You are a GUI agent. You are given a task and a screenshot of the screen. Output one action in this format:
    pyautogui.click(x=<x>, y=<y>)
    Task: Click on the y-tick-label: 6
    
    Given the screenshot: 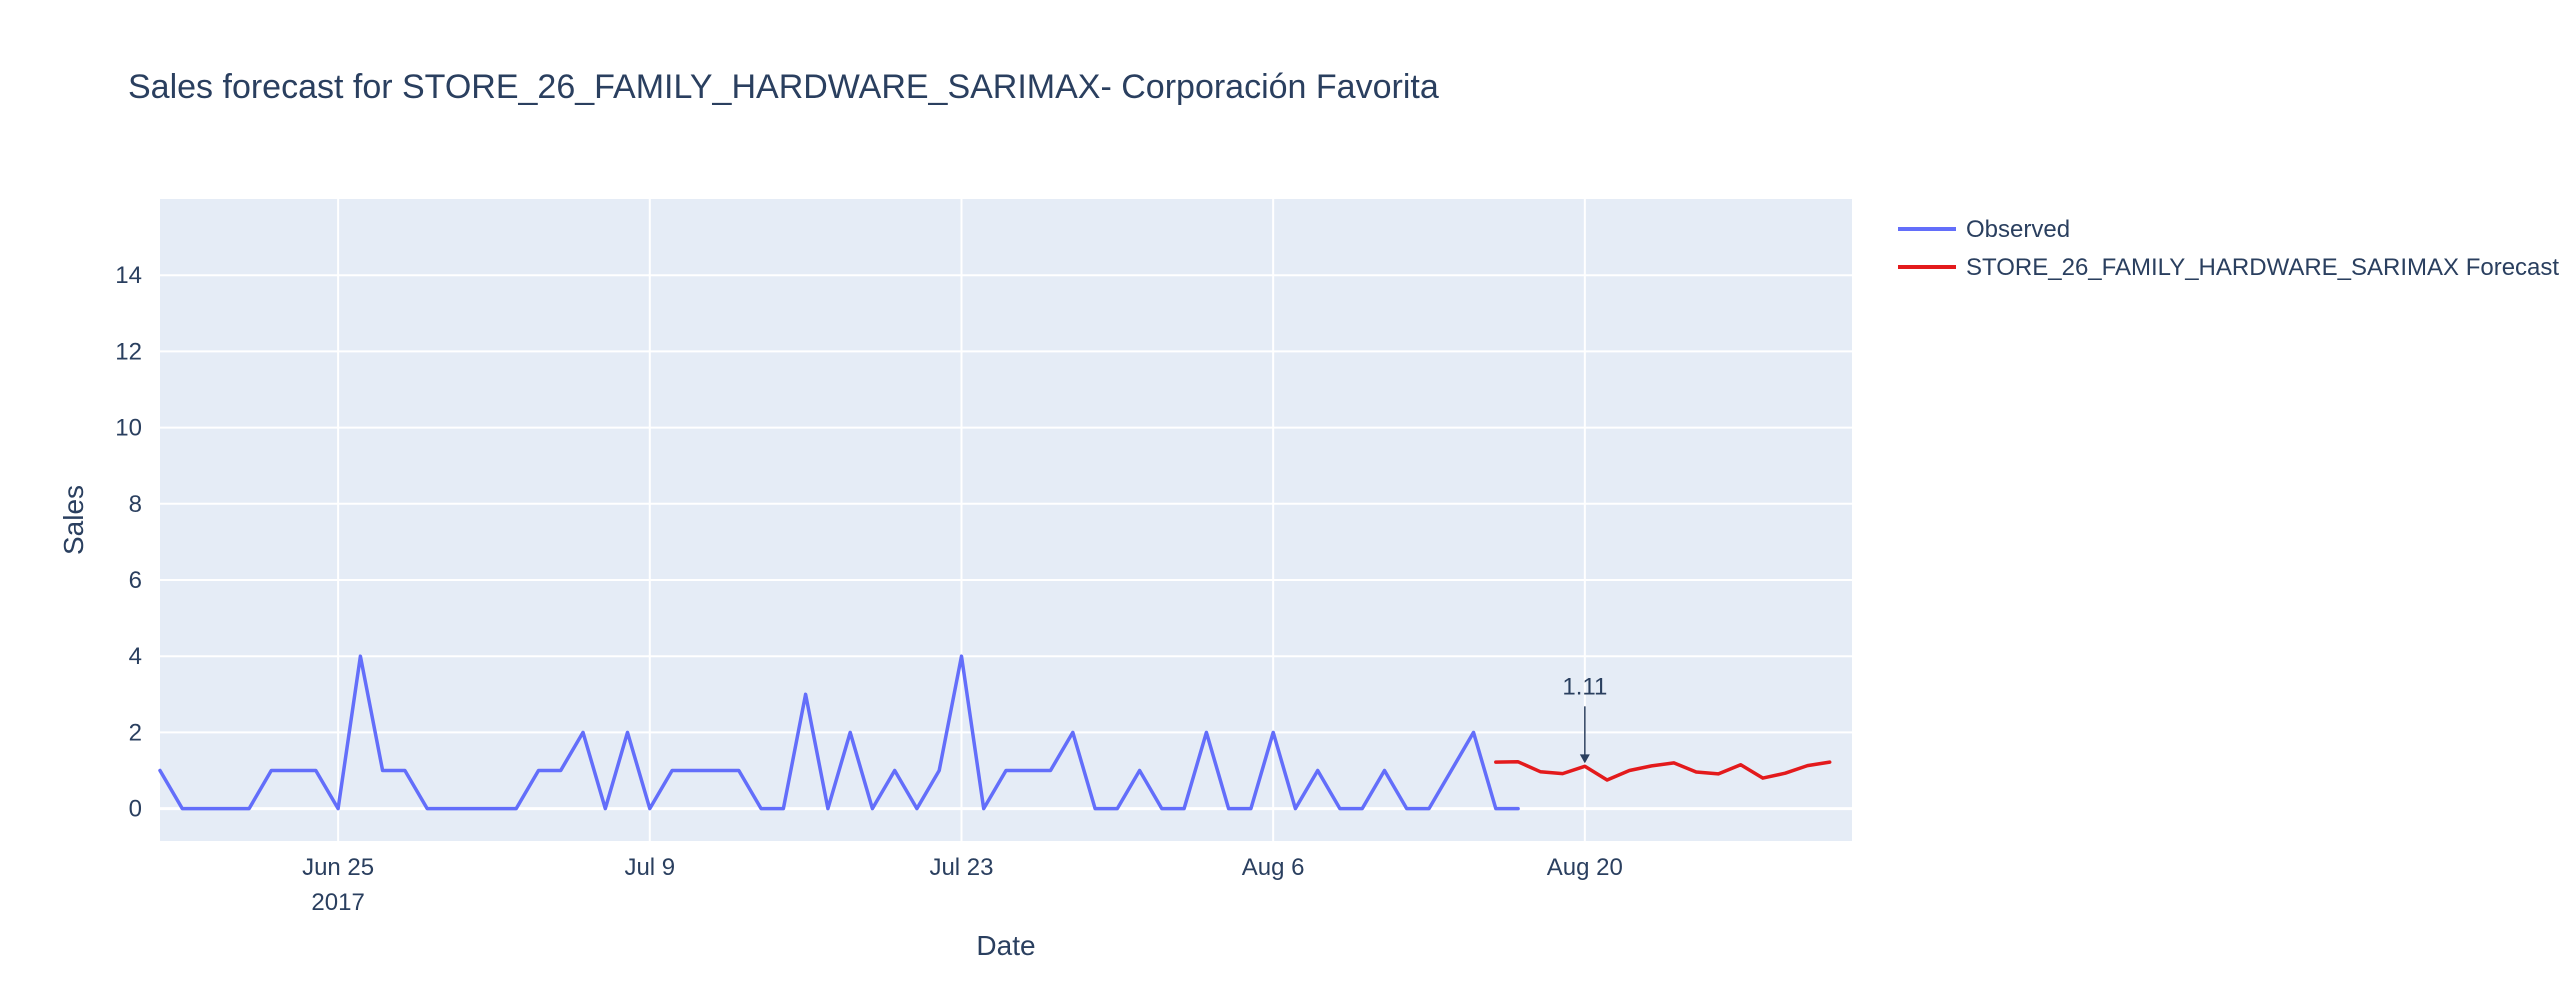 What is the action you would take?
    pyautogui.click(x=135, y=580)
    